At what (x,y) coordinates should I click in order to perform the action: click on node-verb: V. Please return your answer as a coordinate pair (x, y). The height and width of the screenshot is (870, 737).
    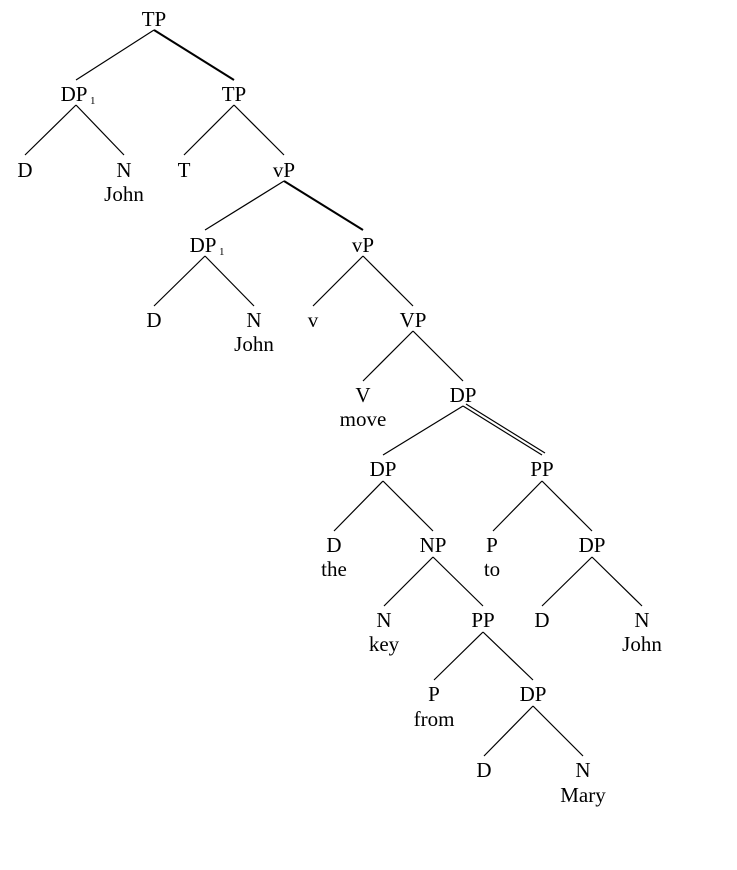
    Looking at the image, I should click on (362, 395).